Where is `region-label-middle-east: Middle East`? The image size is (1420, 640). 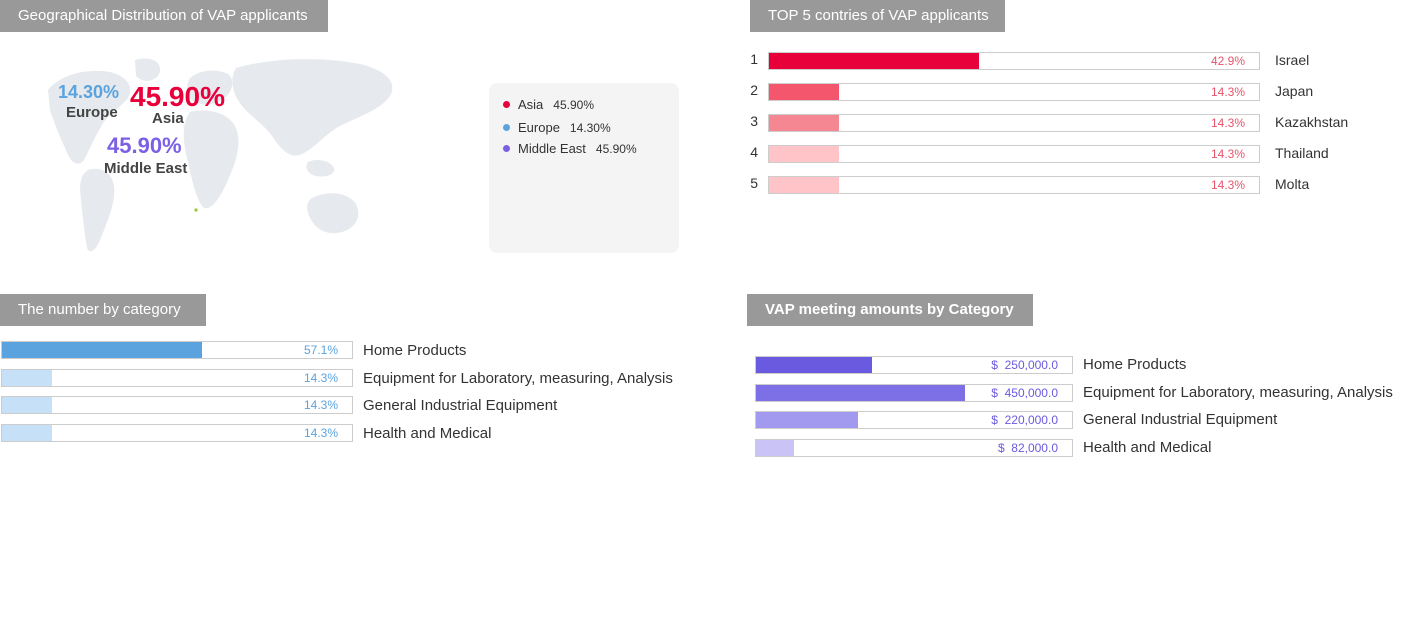
region-label-middle-east: Middle East is located at coordinates (146, 168).